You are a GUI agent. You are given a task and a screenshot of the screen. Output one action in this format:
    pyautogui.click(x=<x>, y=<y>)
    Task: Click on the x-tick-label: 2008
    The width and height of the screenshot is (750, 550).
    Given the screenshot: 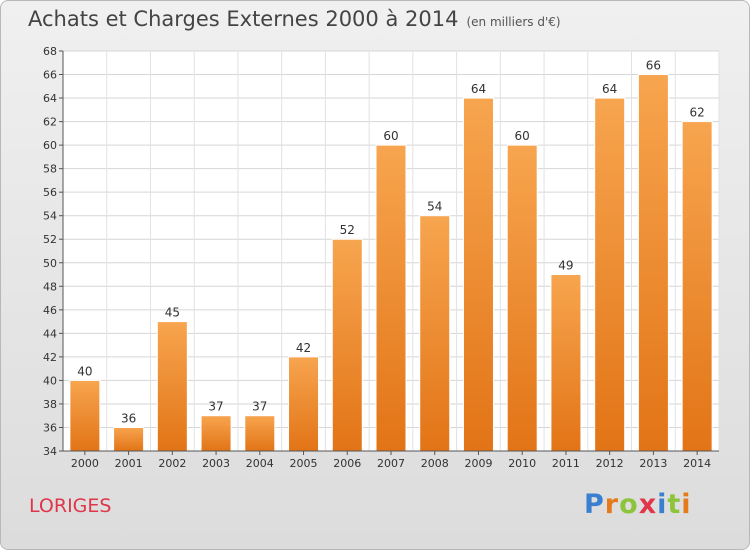 What is the action you would take?
    pyautogui.click(x=435, y=463)
    